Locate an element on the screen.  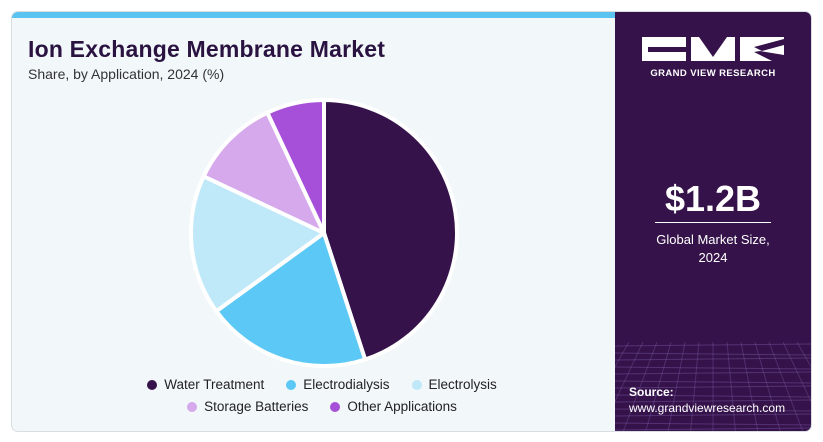
divider is located at coordinates (713, 222).